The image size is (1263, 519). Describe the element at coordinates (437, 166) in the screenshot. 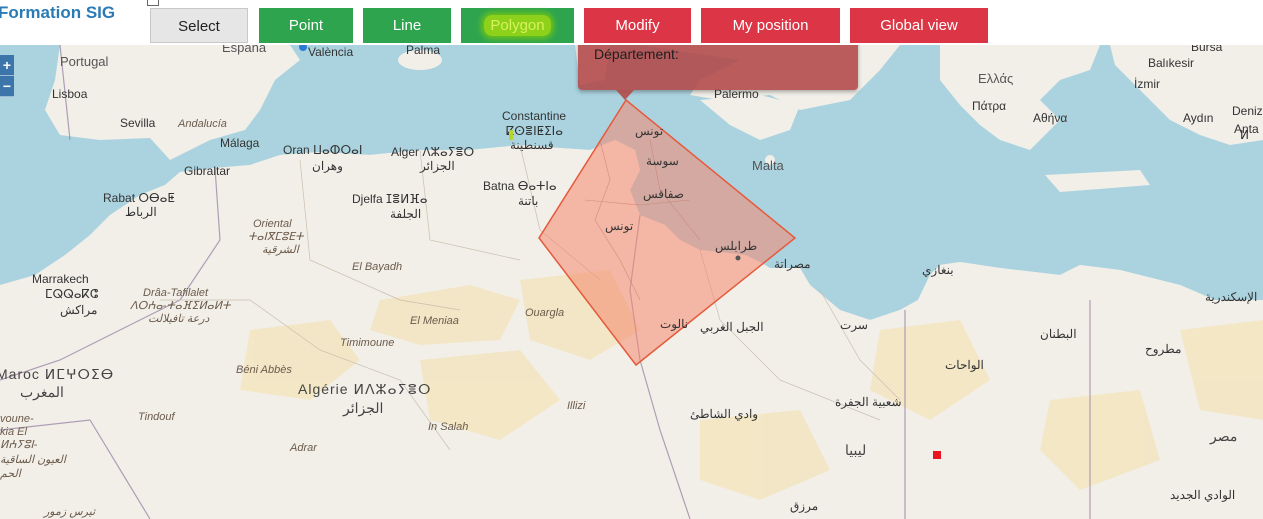

I see `label-alger-ar: الجزائر` at that location.